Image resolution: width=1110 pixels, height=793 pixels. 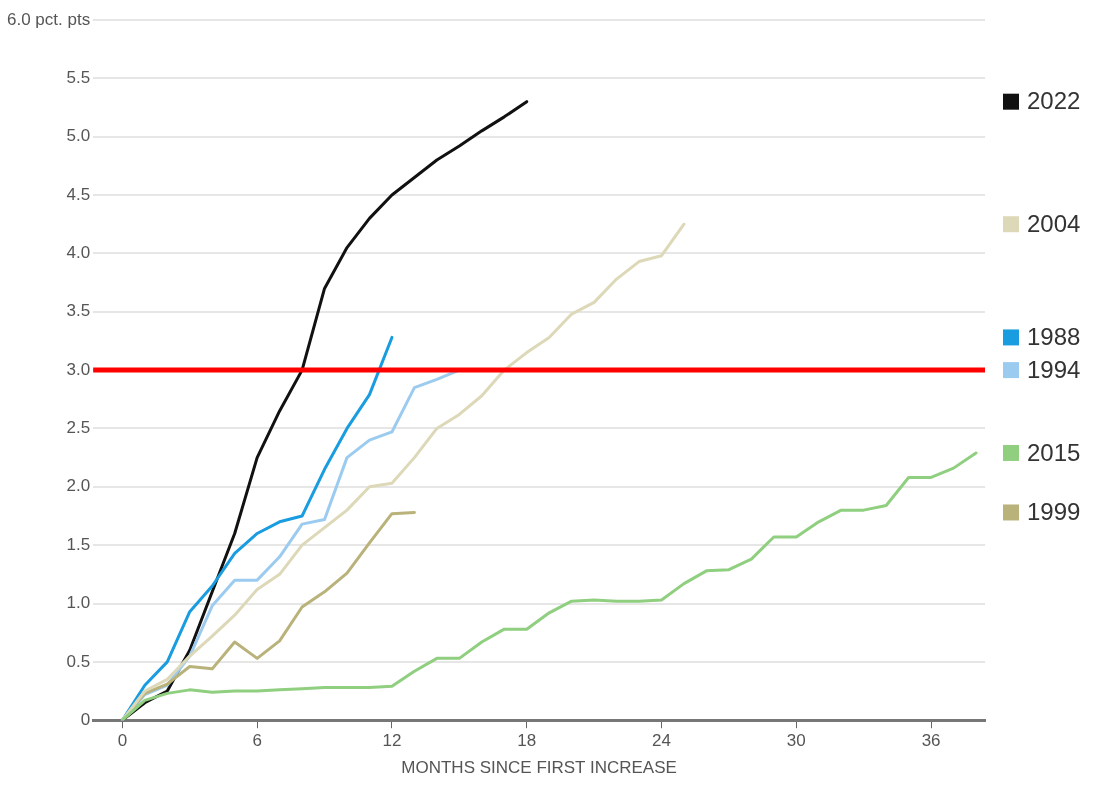 What do you see at coordinates (78, 486) in the screenshot?
I see `y-tick-label: 2.0` at bounding box center [78, 486].